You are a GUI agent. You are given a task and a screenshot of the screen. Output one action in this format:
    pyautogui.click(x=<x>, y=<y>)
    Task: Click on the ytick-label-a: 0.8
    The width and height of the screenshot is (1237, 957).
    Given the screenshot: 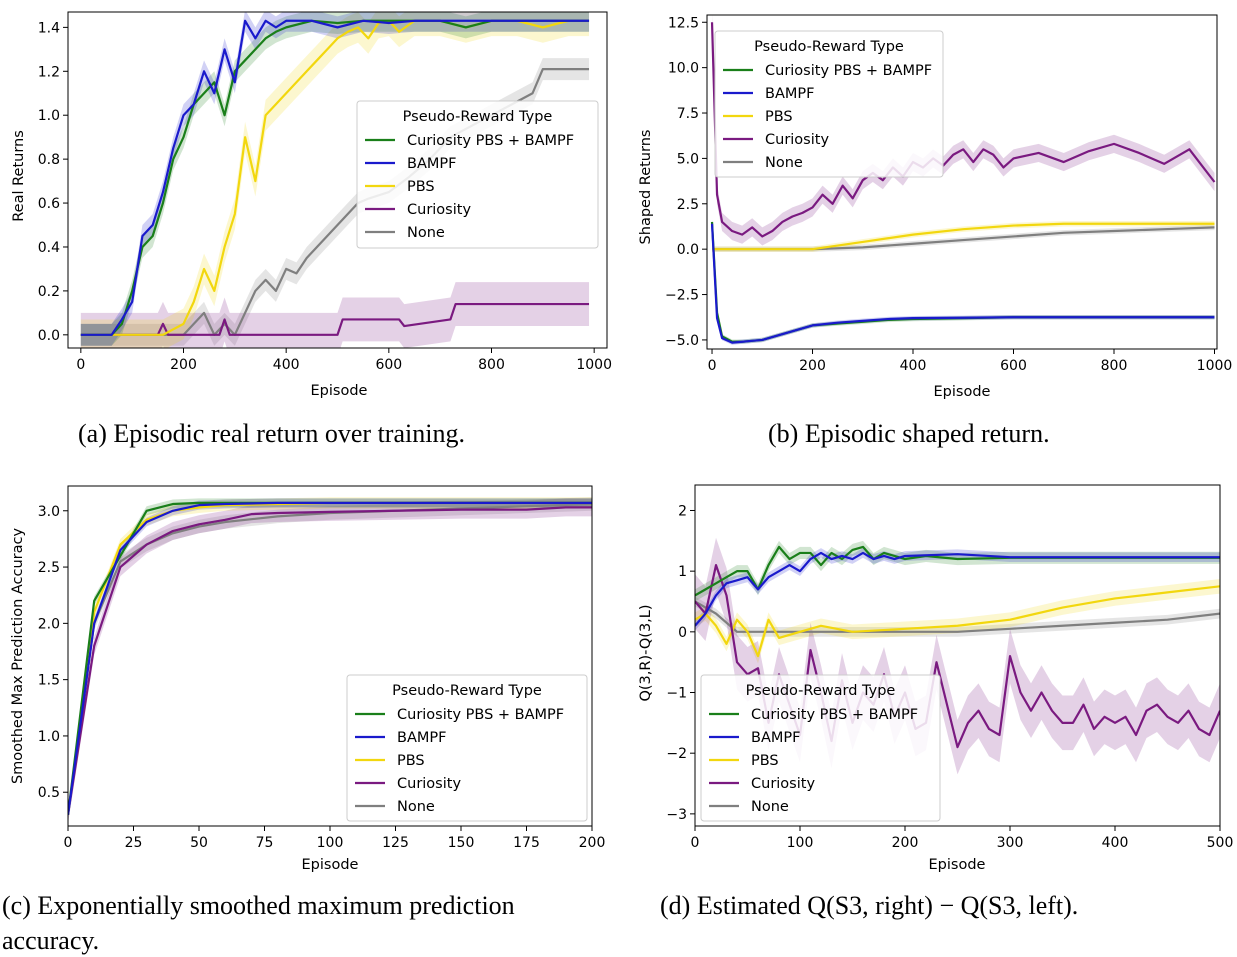 What is the action you would take?
    pyautogui.click(x=49, y=160)
    